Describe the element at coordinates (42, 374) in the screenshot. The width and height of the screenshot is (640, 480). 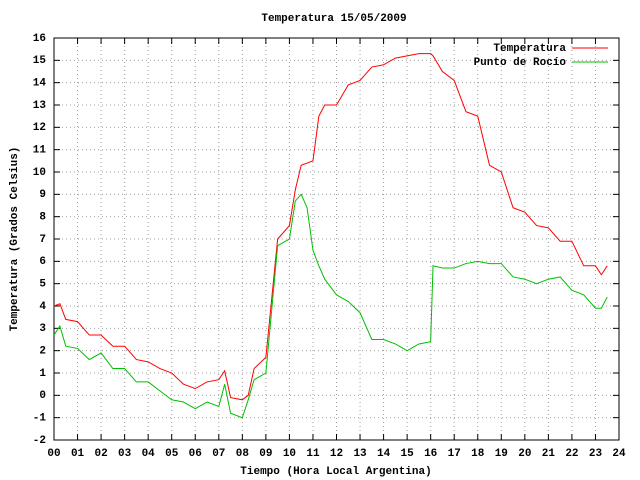
I see `y-tick-label: 1` at that location.